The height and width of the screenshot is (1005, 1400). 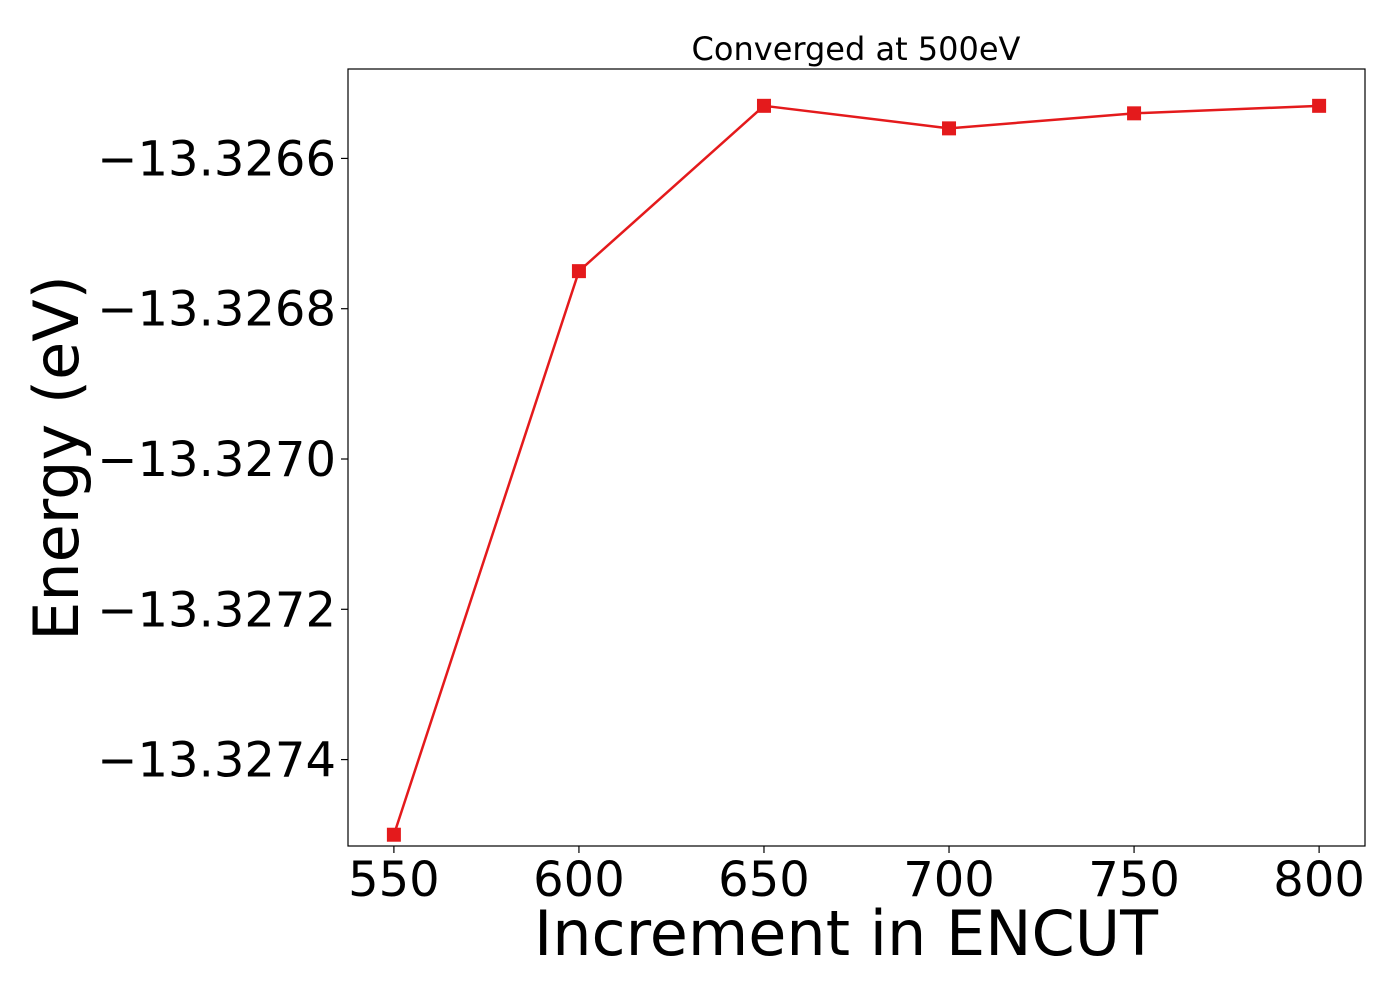 I want to click on y-tick-label: −13.3272, so click(x=216, y=610).